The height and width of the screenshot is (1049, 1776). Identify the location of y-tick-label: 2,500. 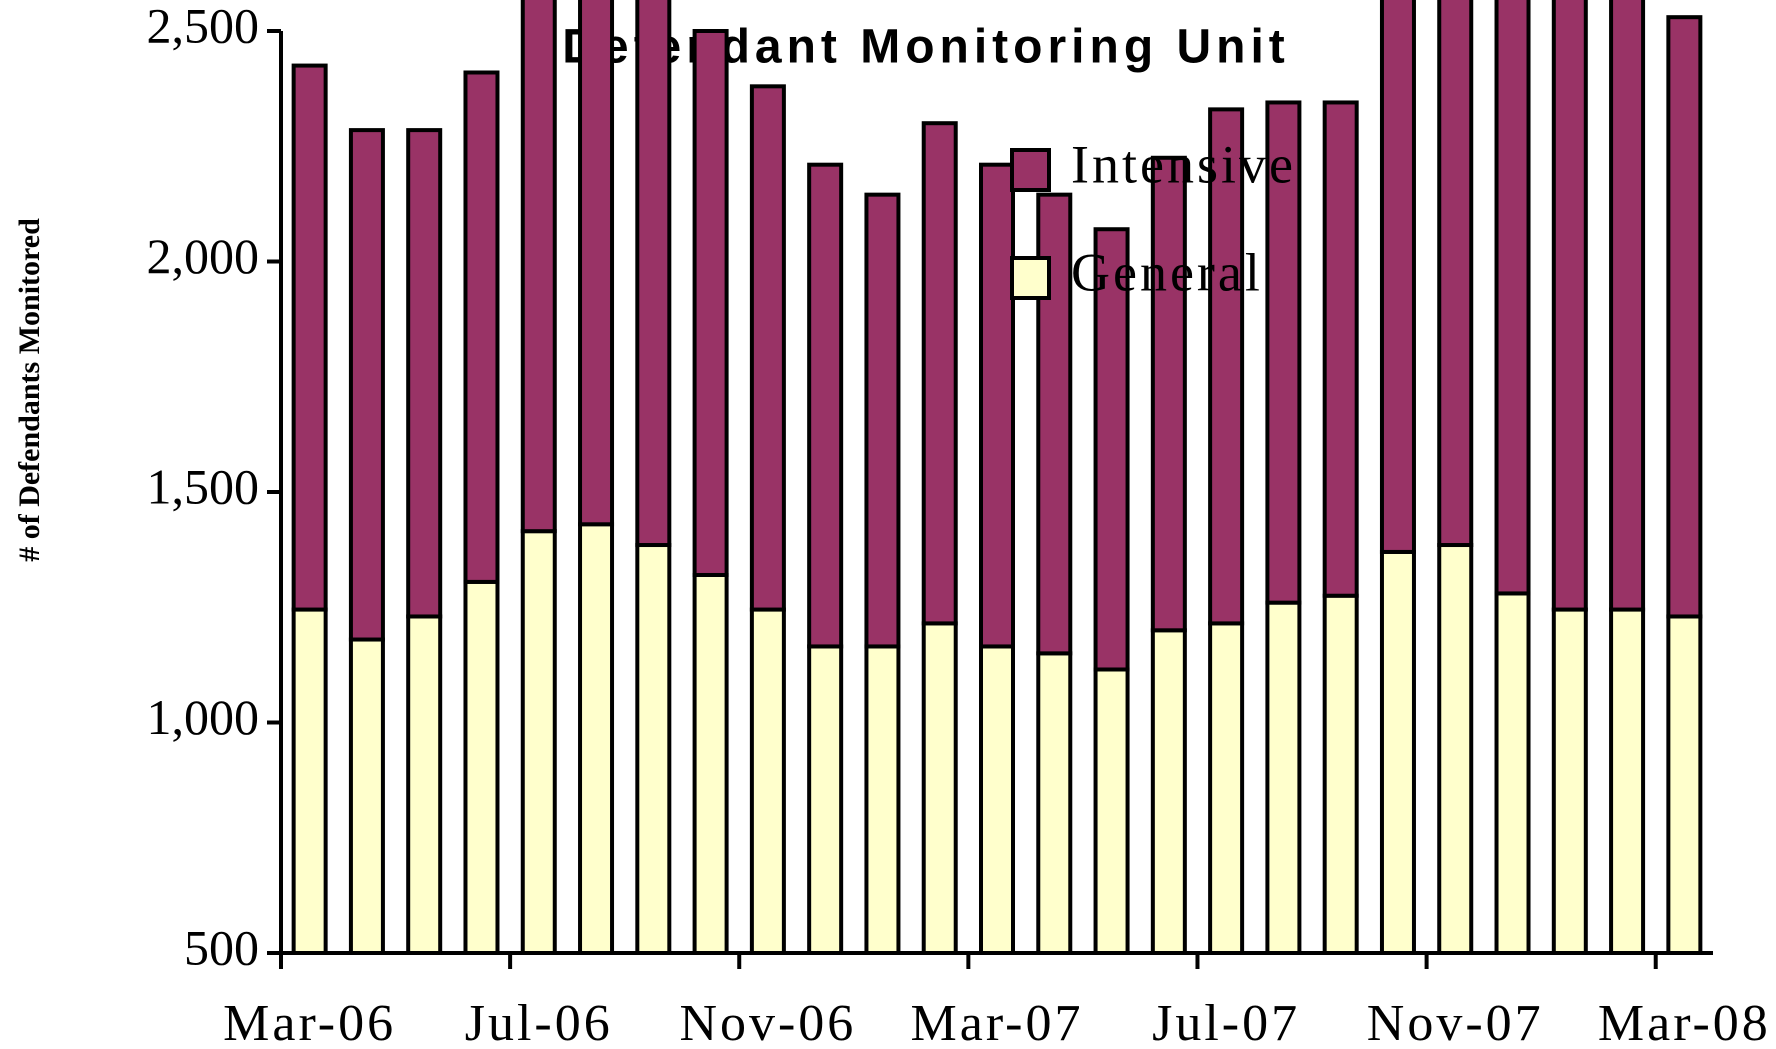
(203, 26).